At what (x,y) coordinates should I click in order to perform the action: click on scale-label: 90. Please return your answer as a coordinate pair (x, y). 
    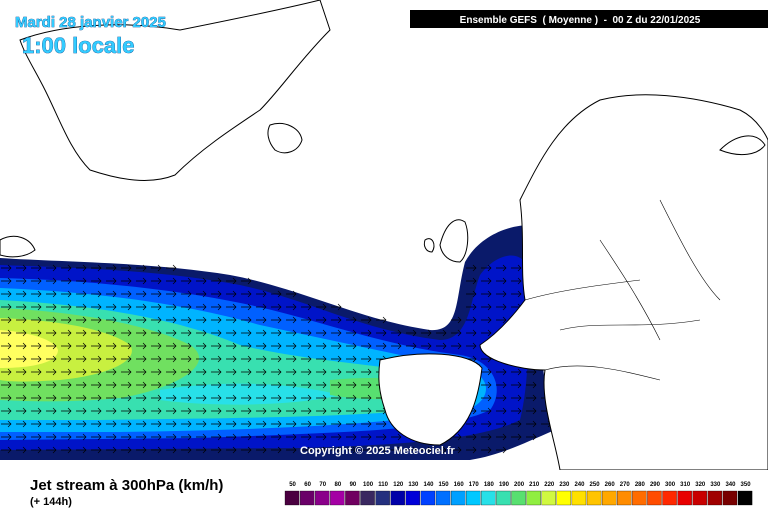
    Looking at the image, I should click on (353, 485).